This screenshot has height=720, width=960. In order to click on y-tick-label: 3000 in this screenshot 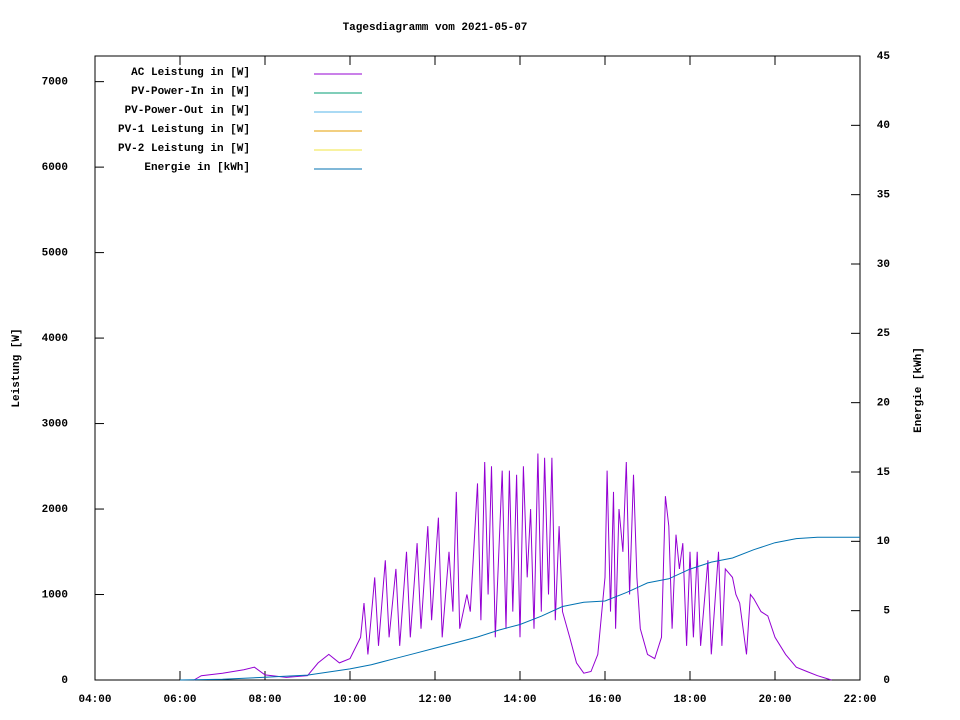, I will do `click(55, 424)`.